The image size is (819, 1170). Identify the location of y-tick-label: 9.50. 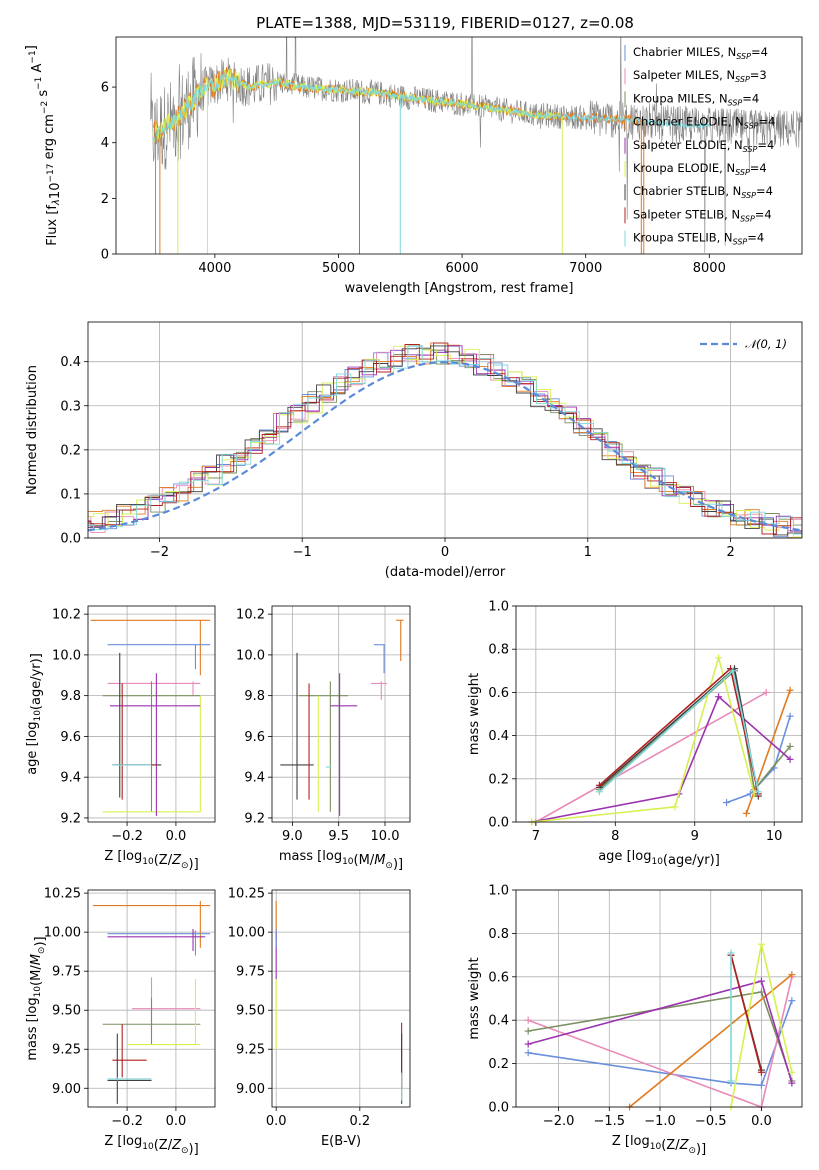
(250, 1011).